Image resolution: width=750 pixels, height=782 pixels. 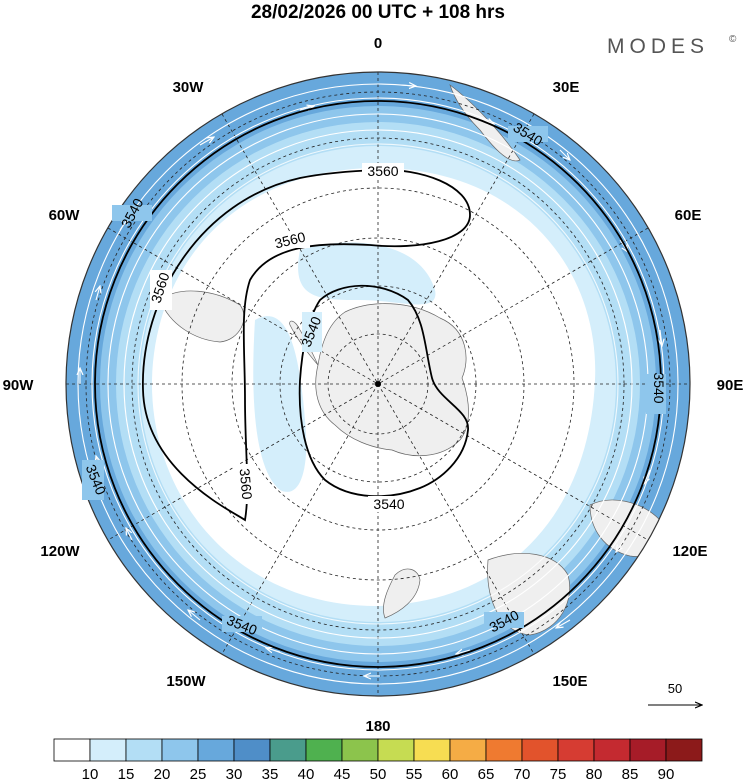 I want to click on colorbar-tick-label: 60, so click(x=450, y=774).